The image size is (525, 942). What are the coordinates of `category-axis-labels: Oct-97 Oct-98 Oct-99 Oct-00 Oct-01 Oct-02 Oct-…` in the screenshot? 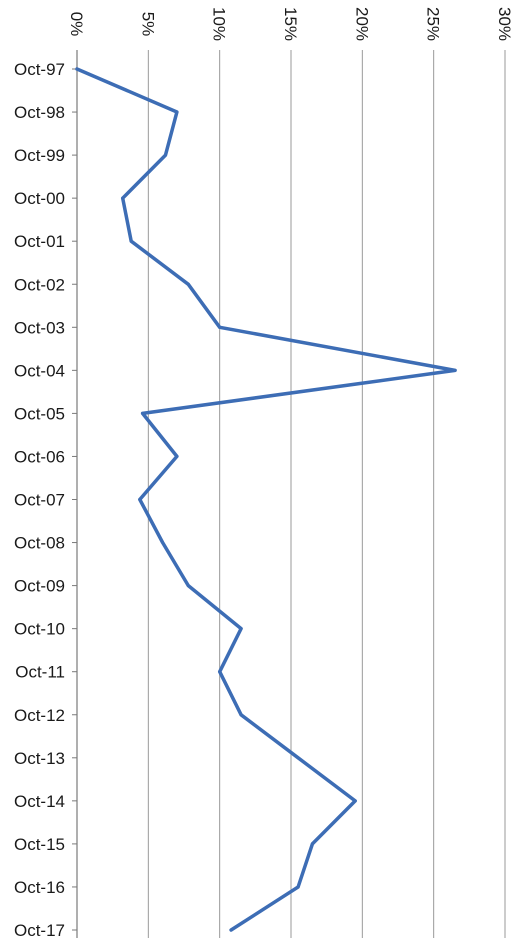 It's located at (39, 500).